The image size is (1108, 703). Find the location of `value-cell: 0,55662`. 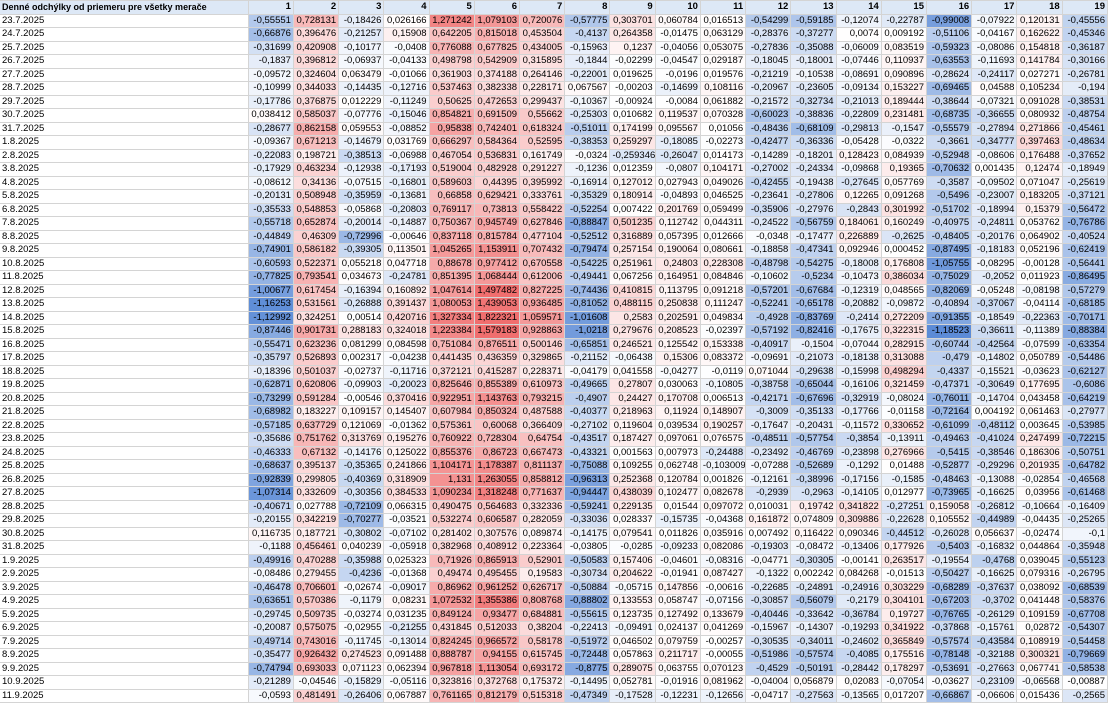

value-cell: 0,55662 is located at coordinates (542, 115).